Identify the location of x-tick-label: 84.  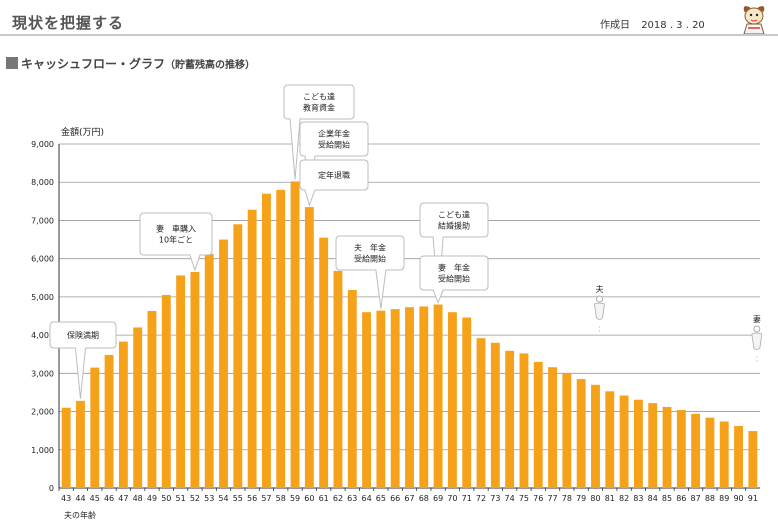
(653, 498).